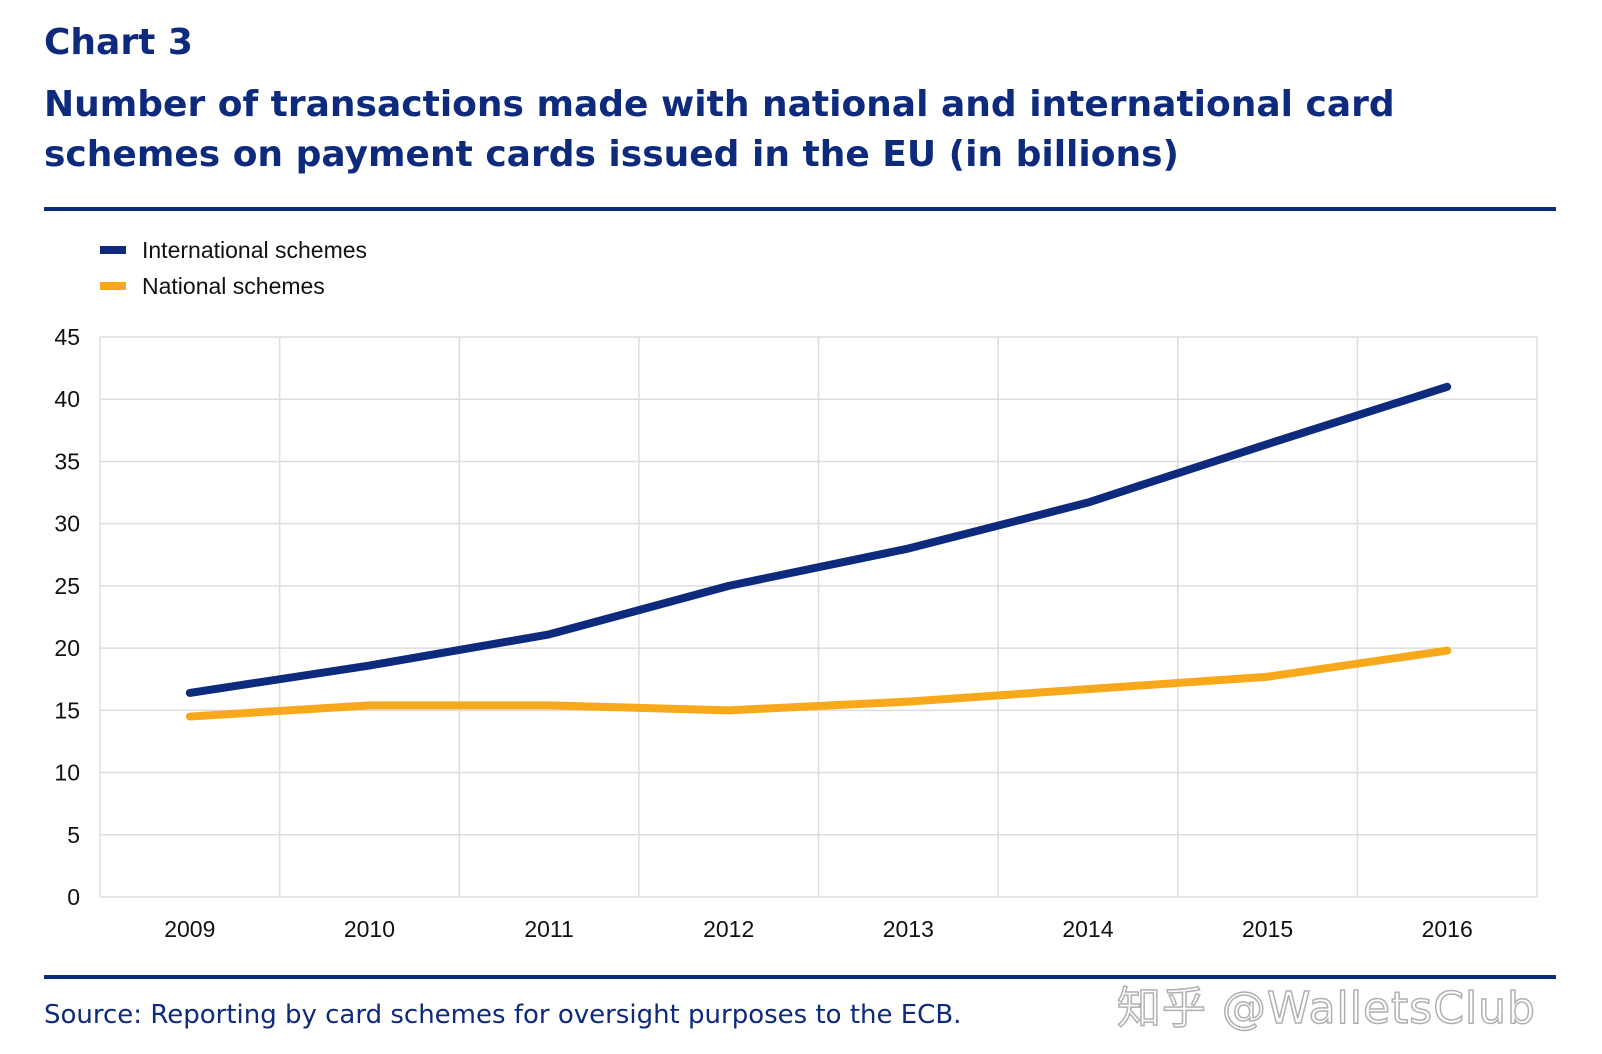 Image resolution: width=1602 pixels, height=1054 pixels. I want to click on x-tick-label: 2010, so click(369, 928).